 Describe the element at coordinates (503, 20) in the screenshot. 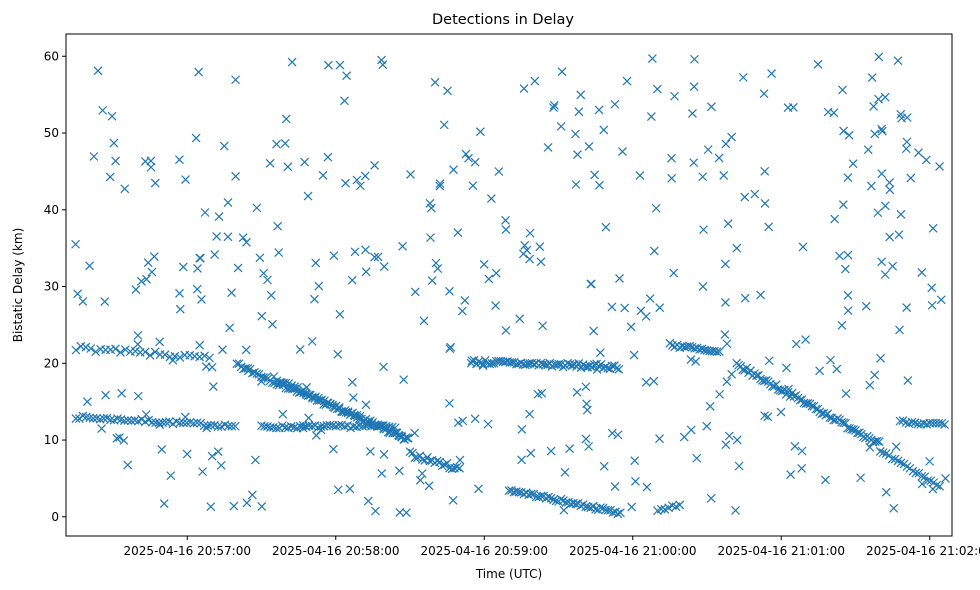

I see `chart-title: Detections in Delay` at that location.